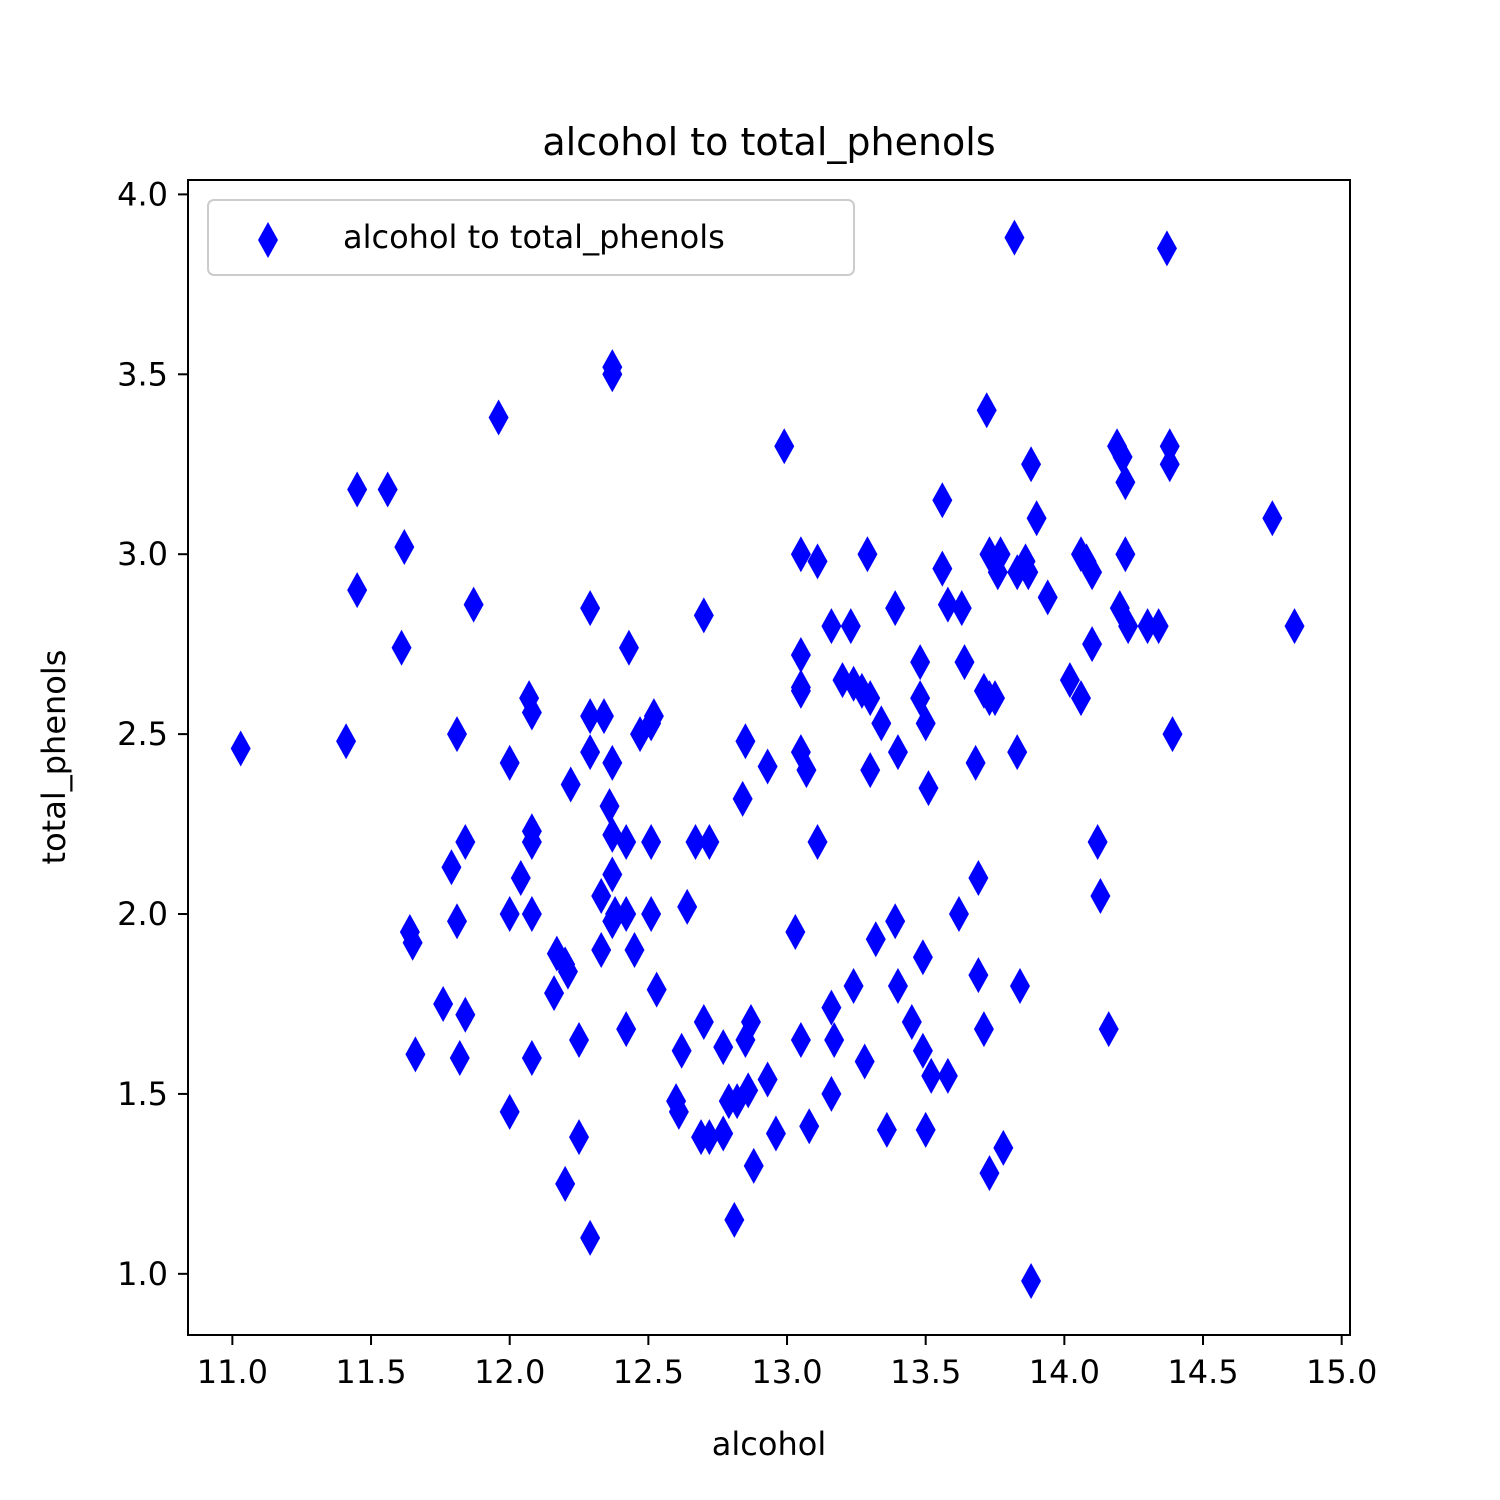  What do you see at coordinates (142, 1274) in the screenshot?
I see `y-tick-label: 1.0` at bounding box center [142, 1274].